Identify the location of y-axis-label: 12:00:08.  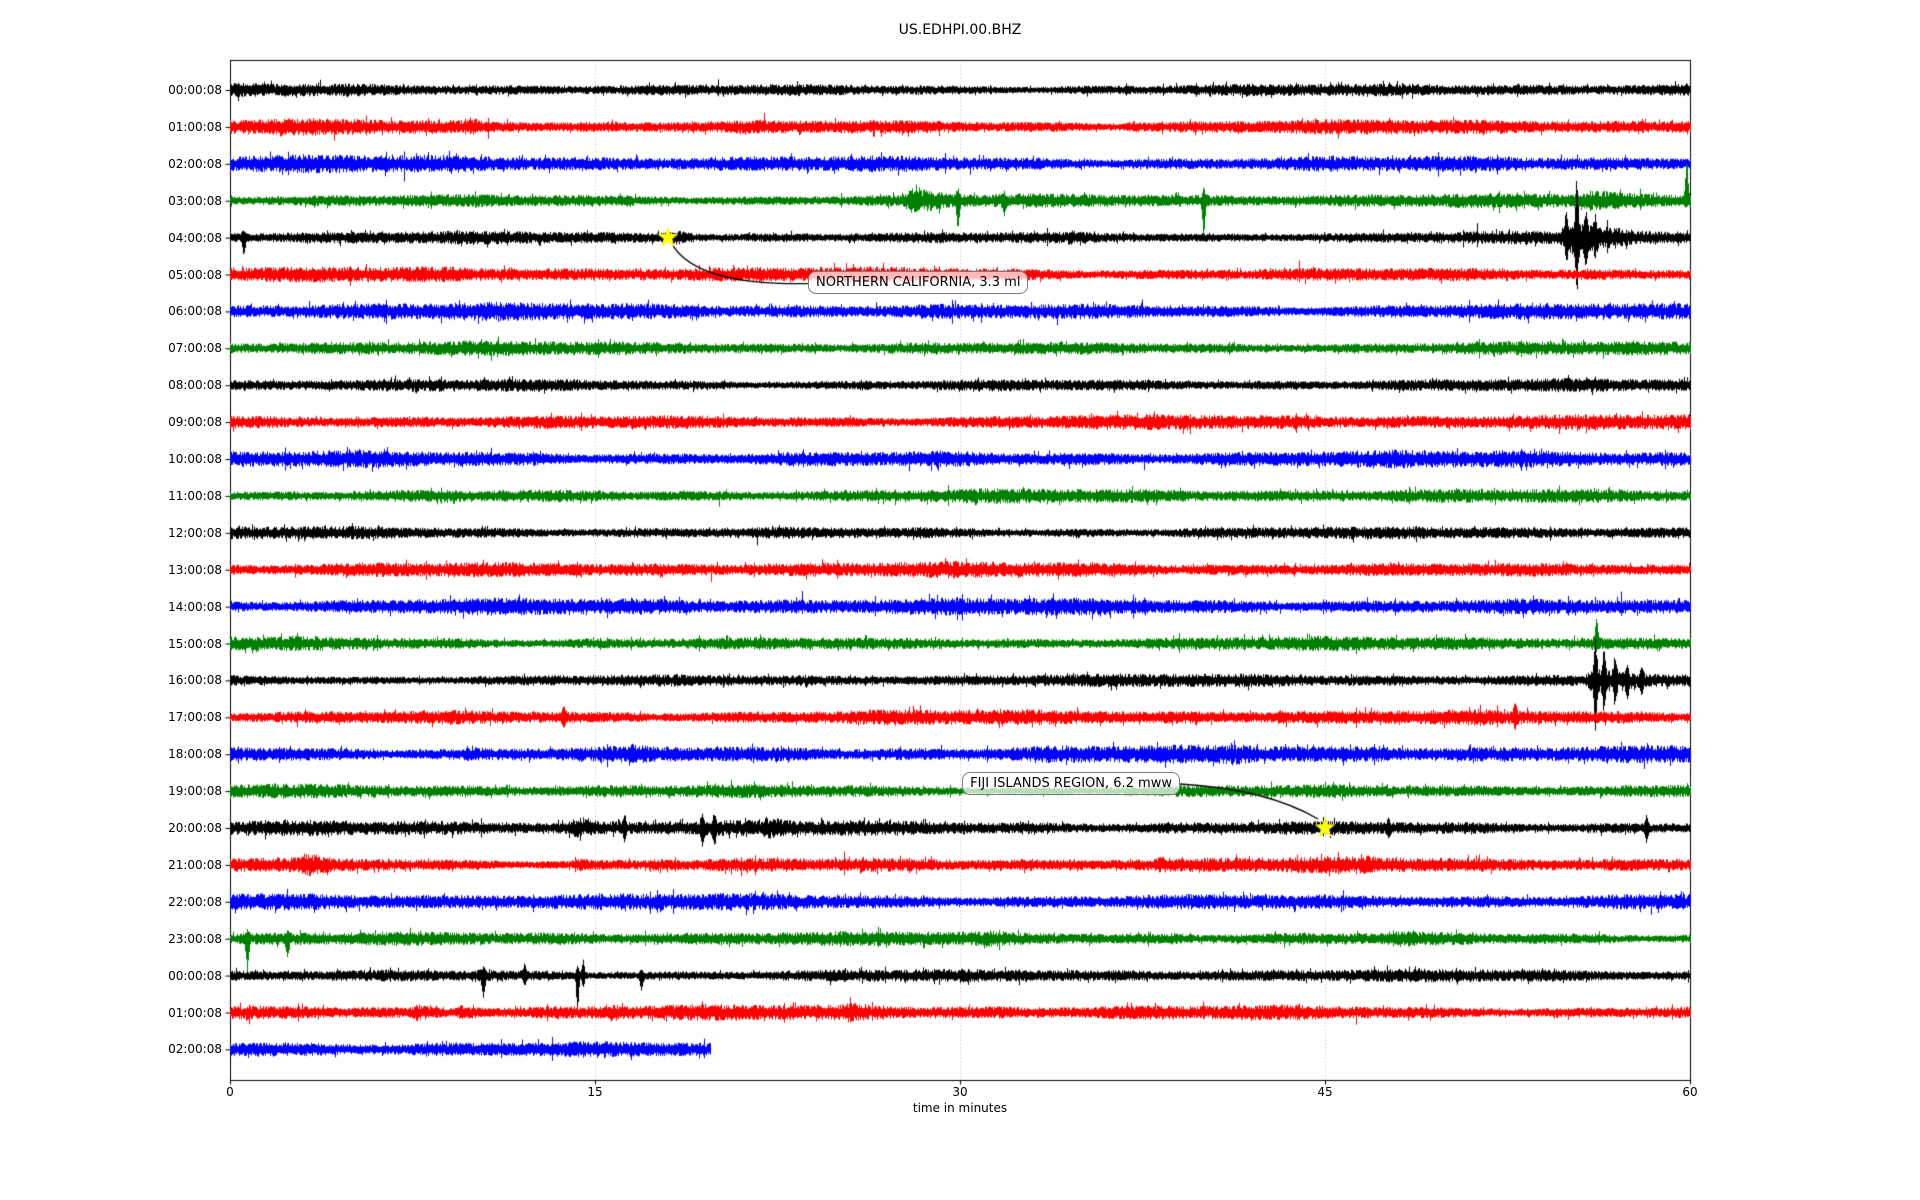
(195, 532).